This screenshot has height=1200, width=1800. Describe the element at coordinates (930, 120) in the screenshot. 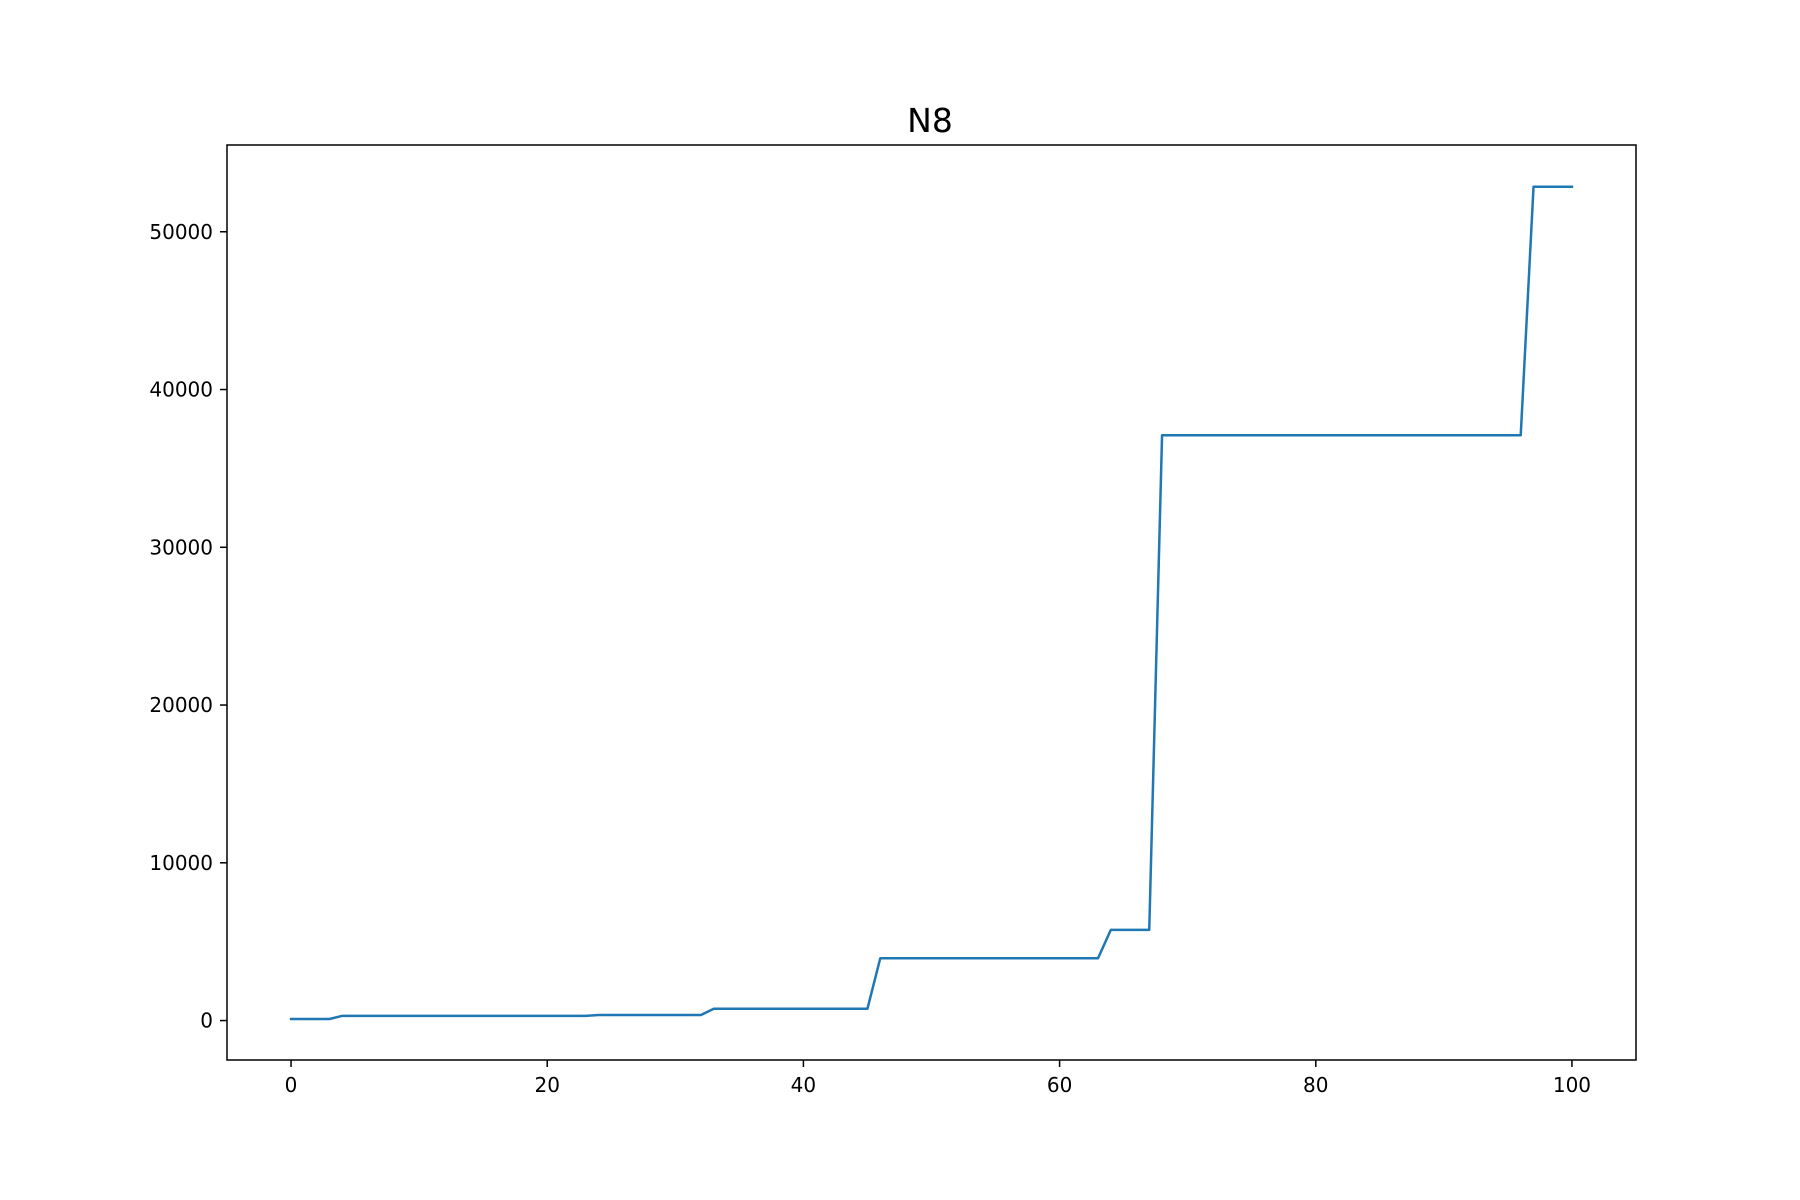

I see `chart-title: N8` at that location.